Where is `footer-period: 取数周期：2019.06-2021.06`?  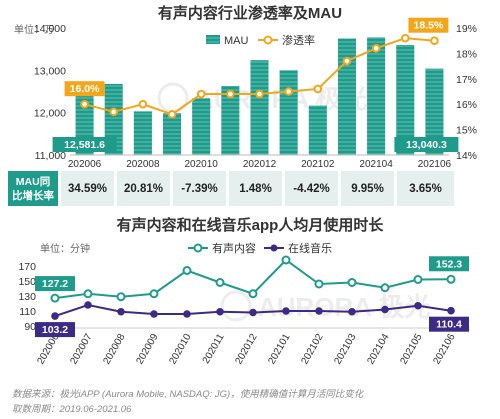 footer-period: 取数周期：2019.06-2021.06 is located at coordinates (72, 409).